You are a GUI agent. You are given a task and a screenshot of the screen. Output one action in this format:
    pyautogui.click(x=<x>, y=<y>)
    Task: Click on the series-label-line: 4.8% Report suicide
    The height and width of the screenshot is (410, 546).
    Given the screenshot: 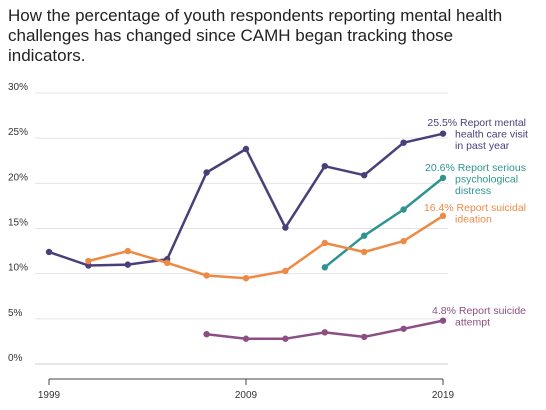 What is the action you would take?
    pyautogui.click(x=479, y=311)
    